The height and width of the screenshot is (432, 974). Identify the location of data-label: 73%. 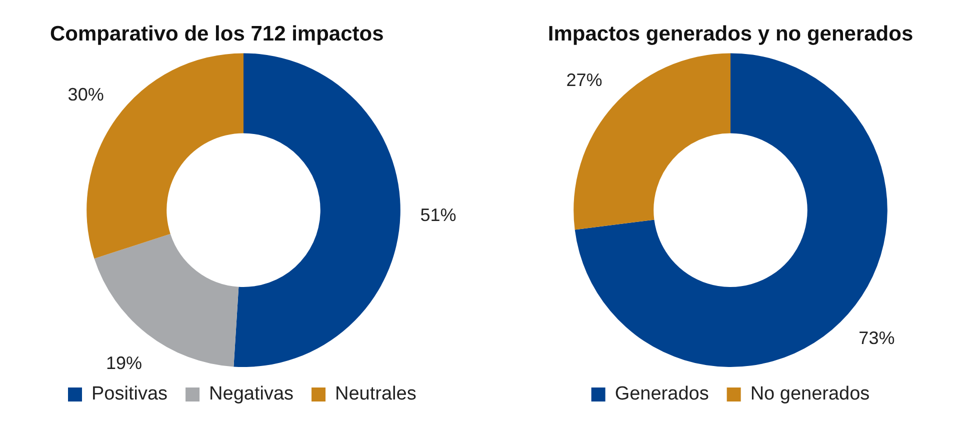
(876, 338).